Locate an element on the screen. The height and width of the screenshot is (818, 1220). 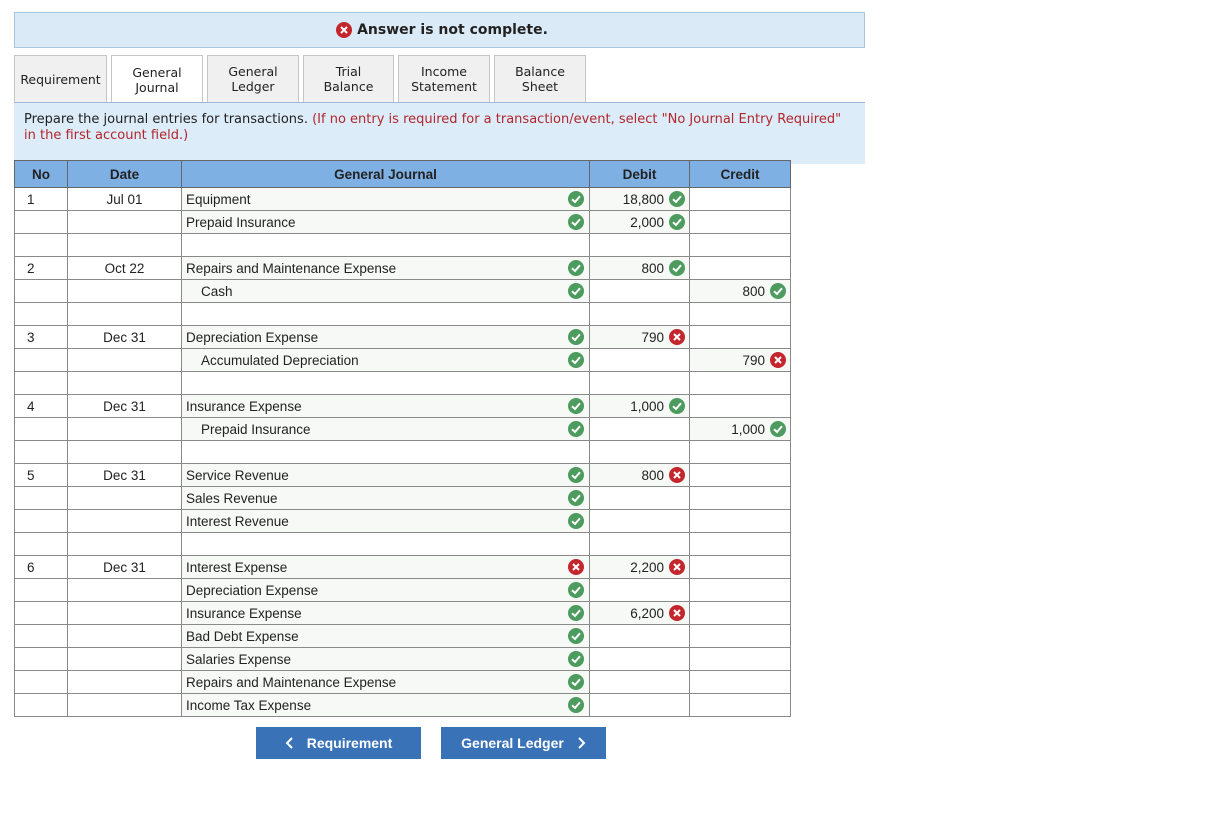
account-cell: Depreciation Expense is located at coordinates (385, 337).